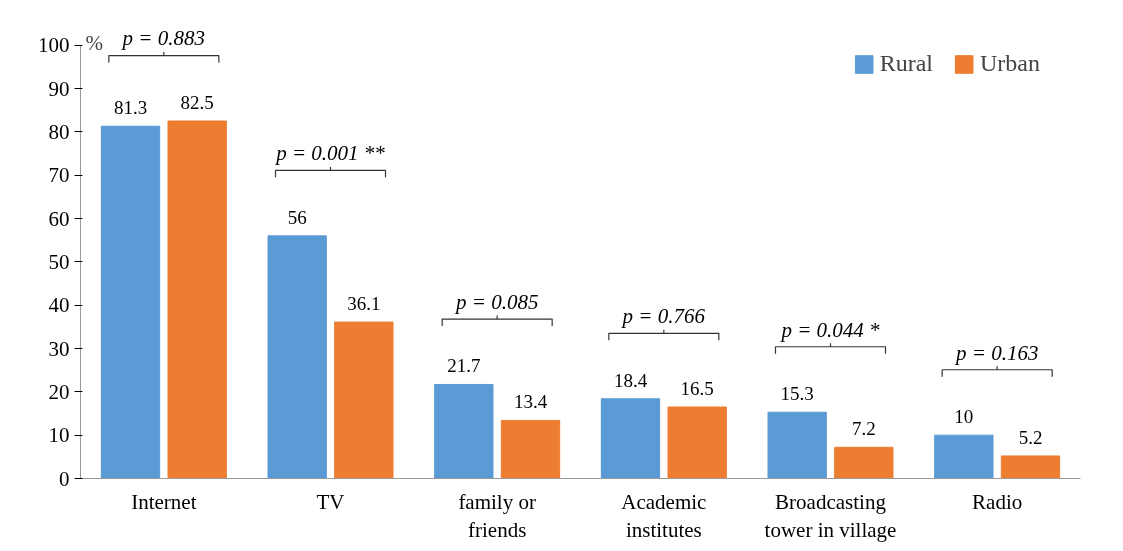 Image resolution: width=1123 pixels, height=551 pixels. I want to click on x-tick-label: Academic institutes, so click(664, 516).